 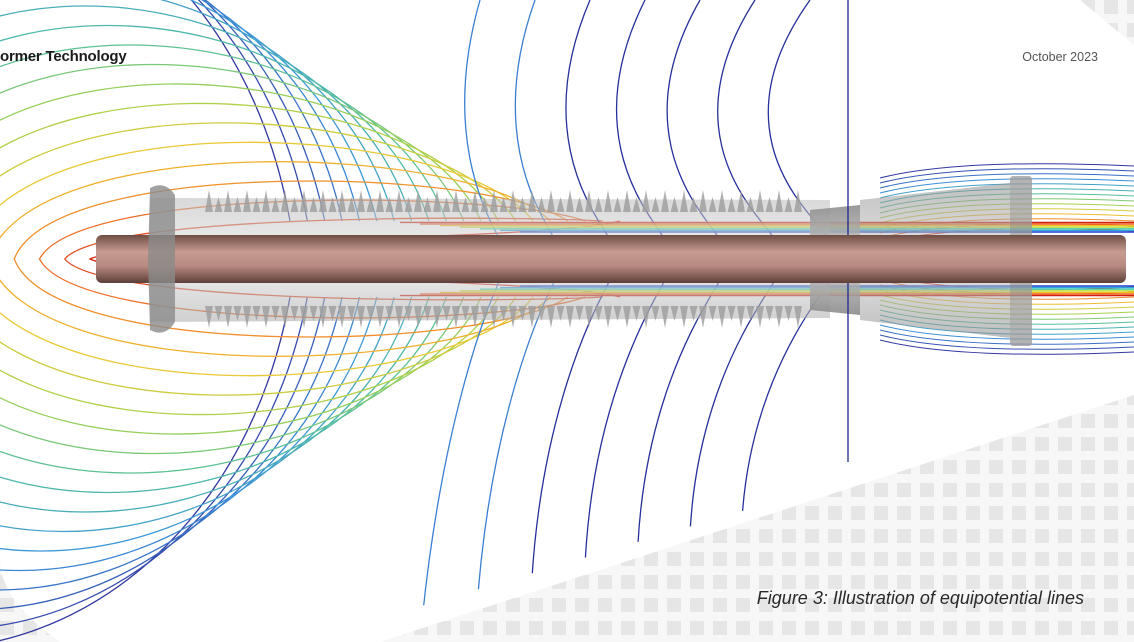 I want to click on internal-field-line, so click(x=1006, y=259).